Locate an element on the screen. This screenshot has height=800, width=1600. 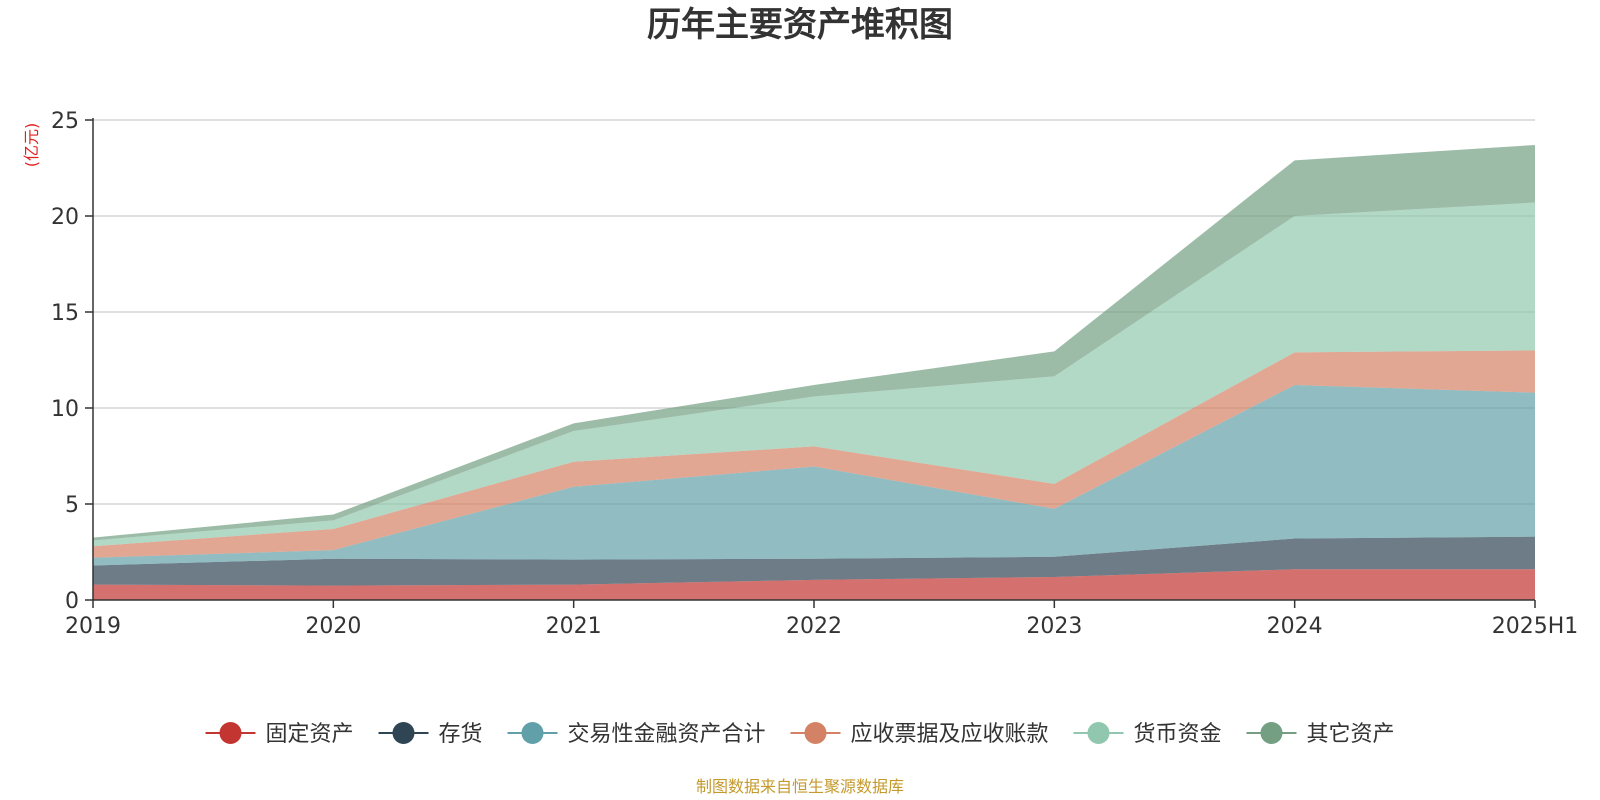
legend-label: 交易性金融资产合计 is located at coordinates (667, 734).